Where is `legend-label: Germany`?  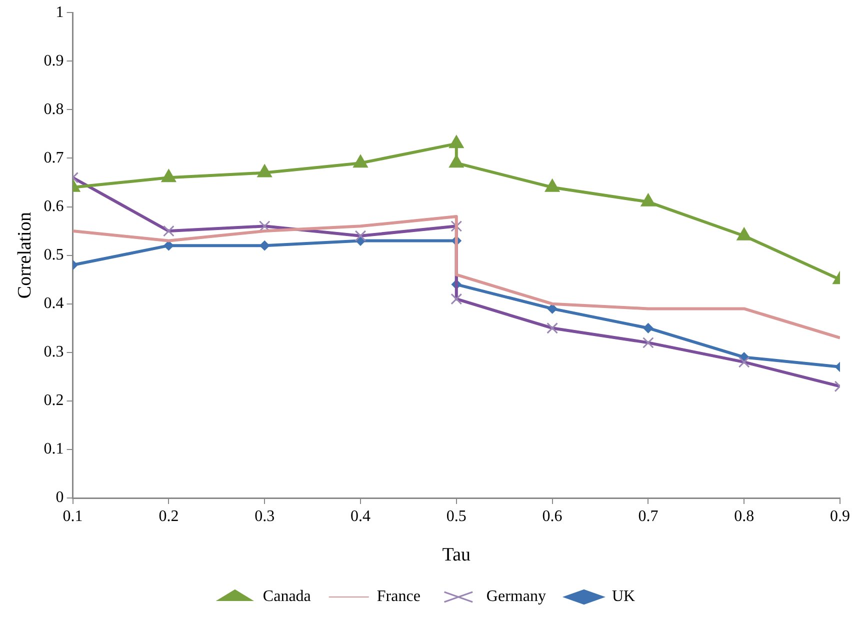
legend-label: Germany is located at coordinates (516, 597).